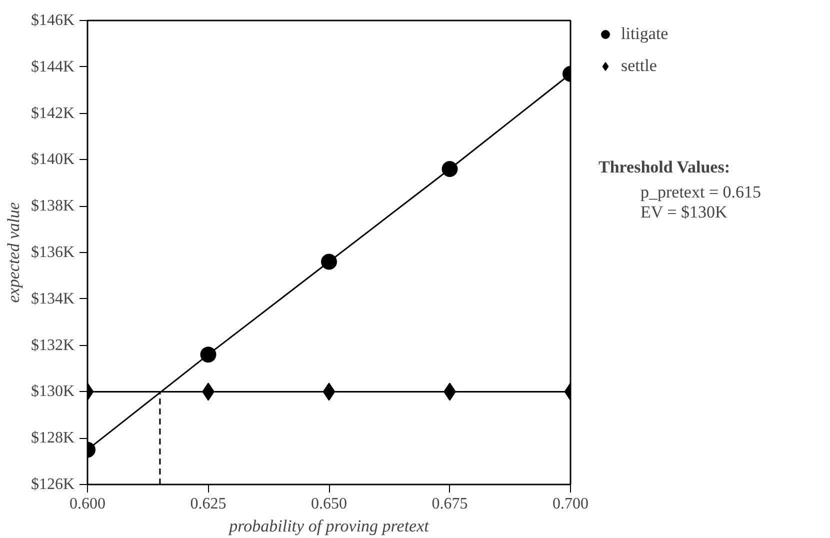  What do you see at coordinates (52, 159) in the screenshot?
I see `y-tick-label: $140K` at bounding box center [52, 159].